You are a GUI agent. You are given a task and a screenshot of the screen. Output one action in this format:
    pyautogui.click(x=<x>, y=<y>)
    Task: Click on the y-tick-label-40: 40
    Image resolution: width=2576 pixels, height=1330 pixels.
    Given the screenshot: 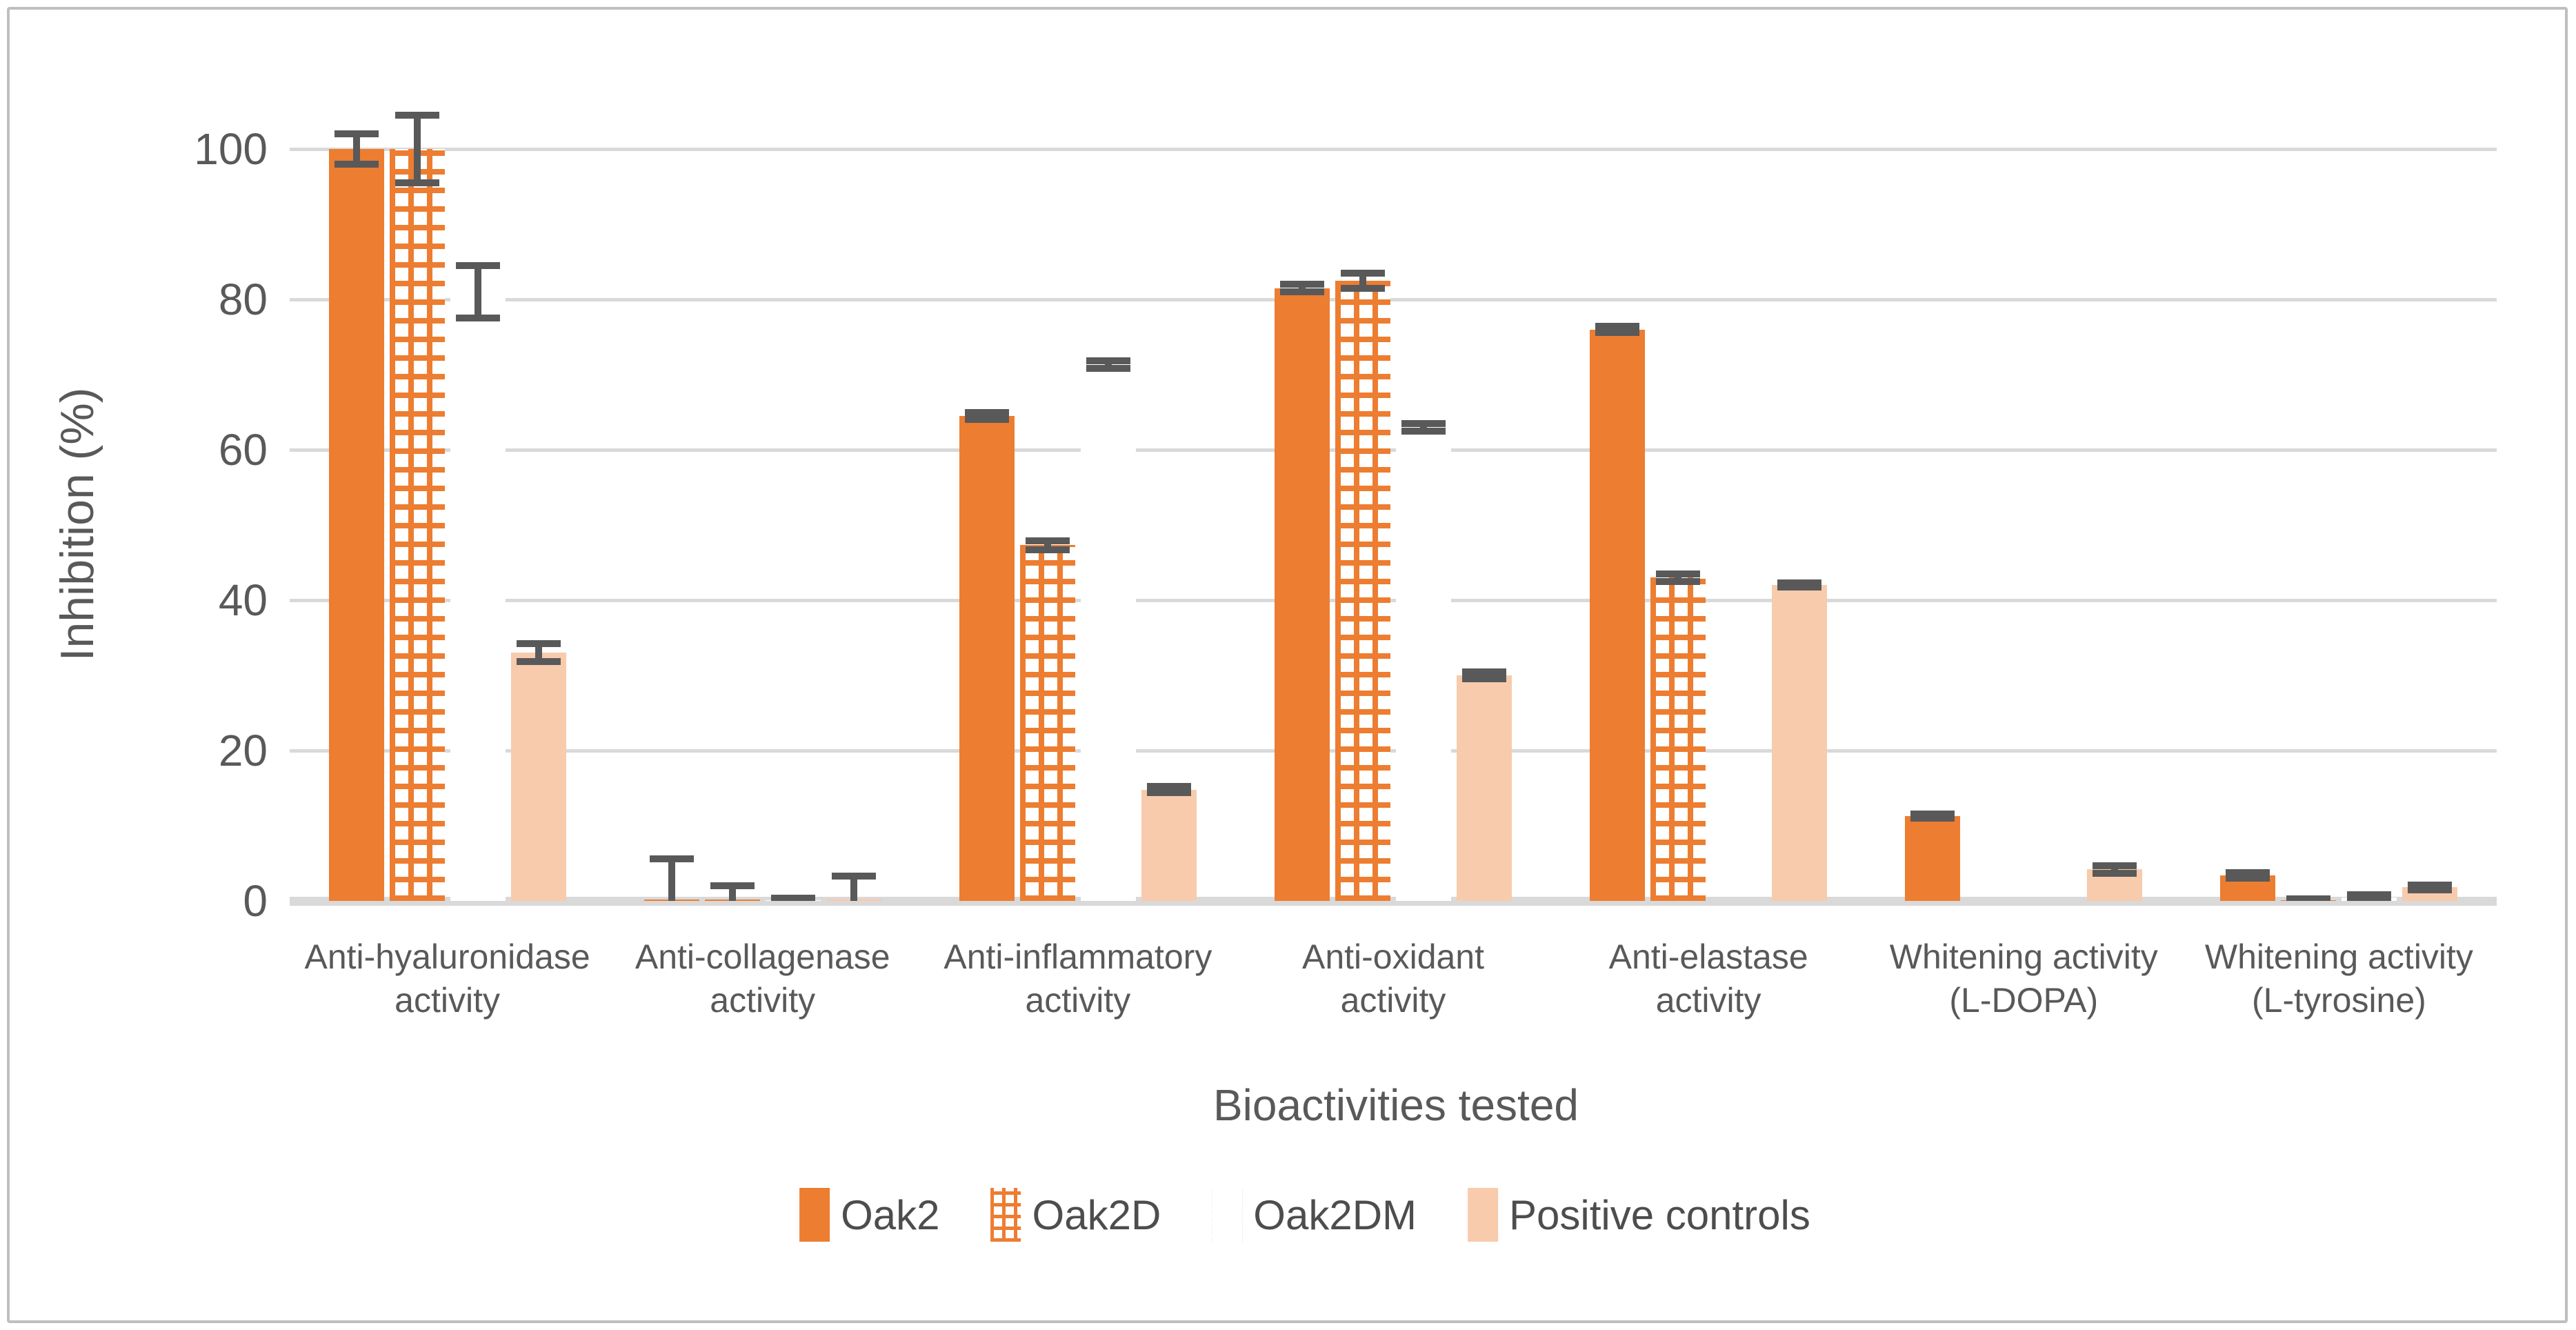 What is the action you would take?
    pyautogui.click(x=243, y=600)
    